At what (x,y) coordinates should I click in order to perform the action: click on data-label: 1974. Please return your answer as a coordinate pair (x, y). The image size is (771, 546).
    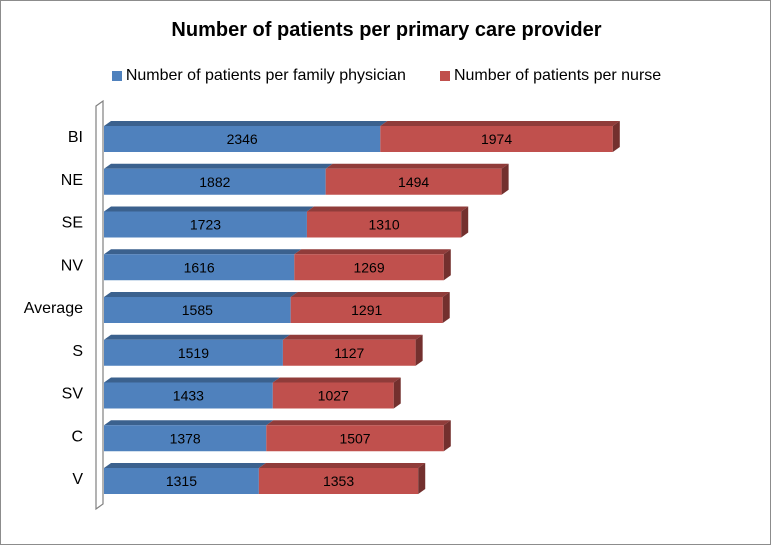
    Looking at the image, I should click on (496, 139).